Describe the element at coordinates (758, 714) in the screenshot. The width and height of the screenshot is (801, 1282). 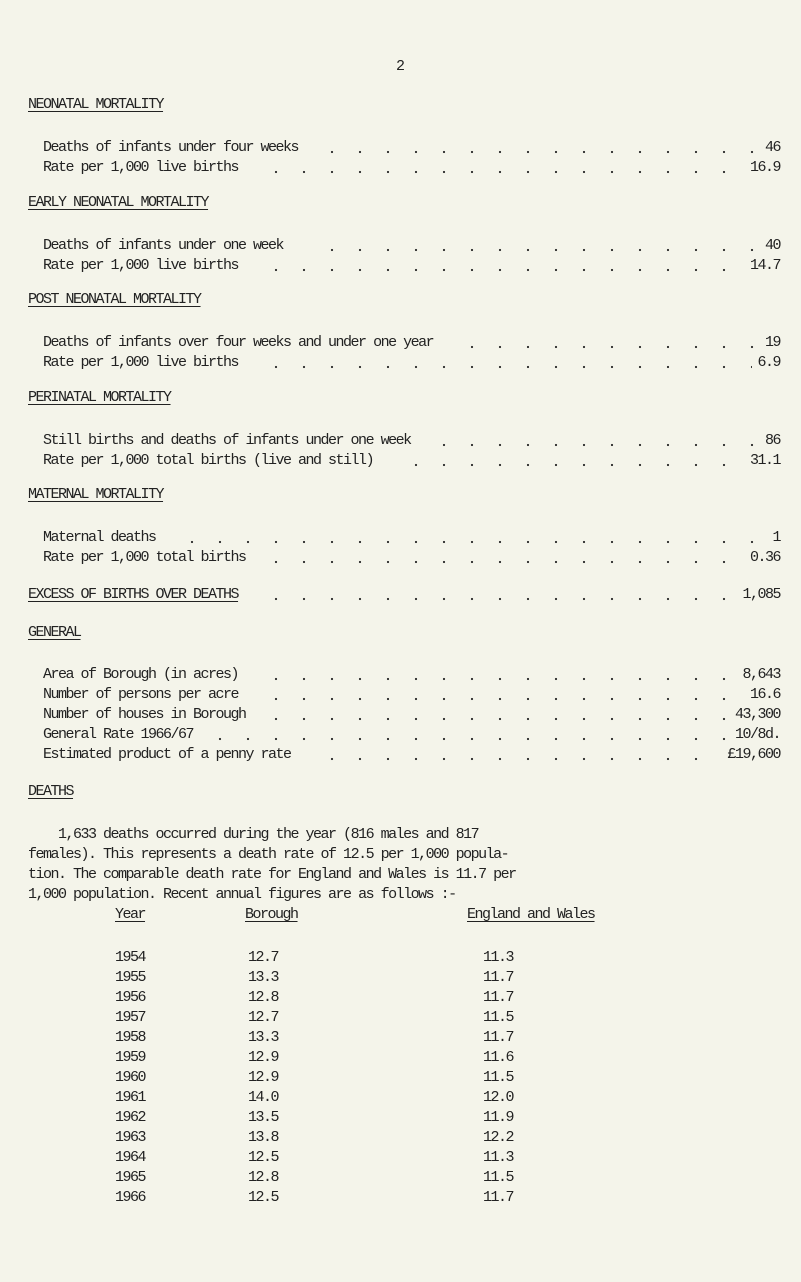
I see `row-value: 43,300` at that location.